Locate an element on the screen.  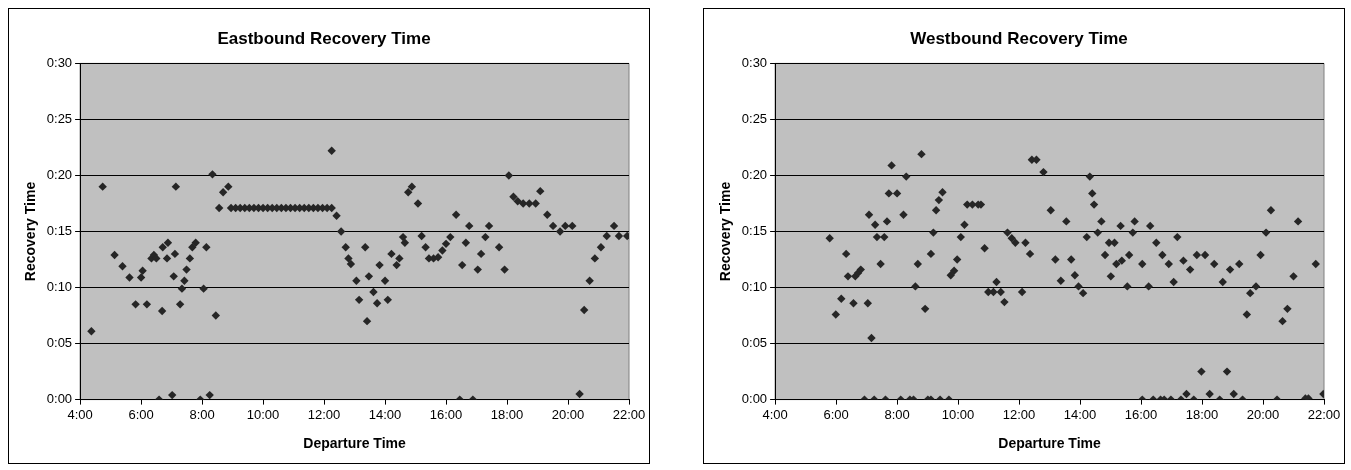
chart-title: Eastbound Recovery Time is located at coordinates (324, 38).